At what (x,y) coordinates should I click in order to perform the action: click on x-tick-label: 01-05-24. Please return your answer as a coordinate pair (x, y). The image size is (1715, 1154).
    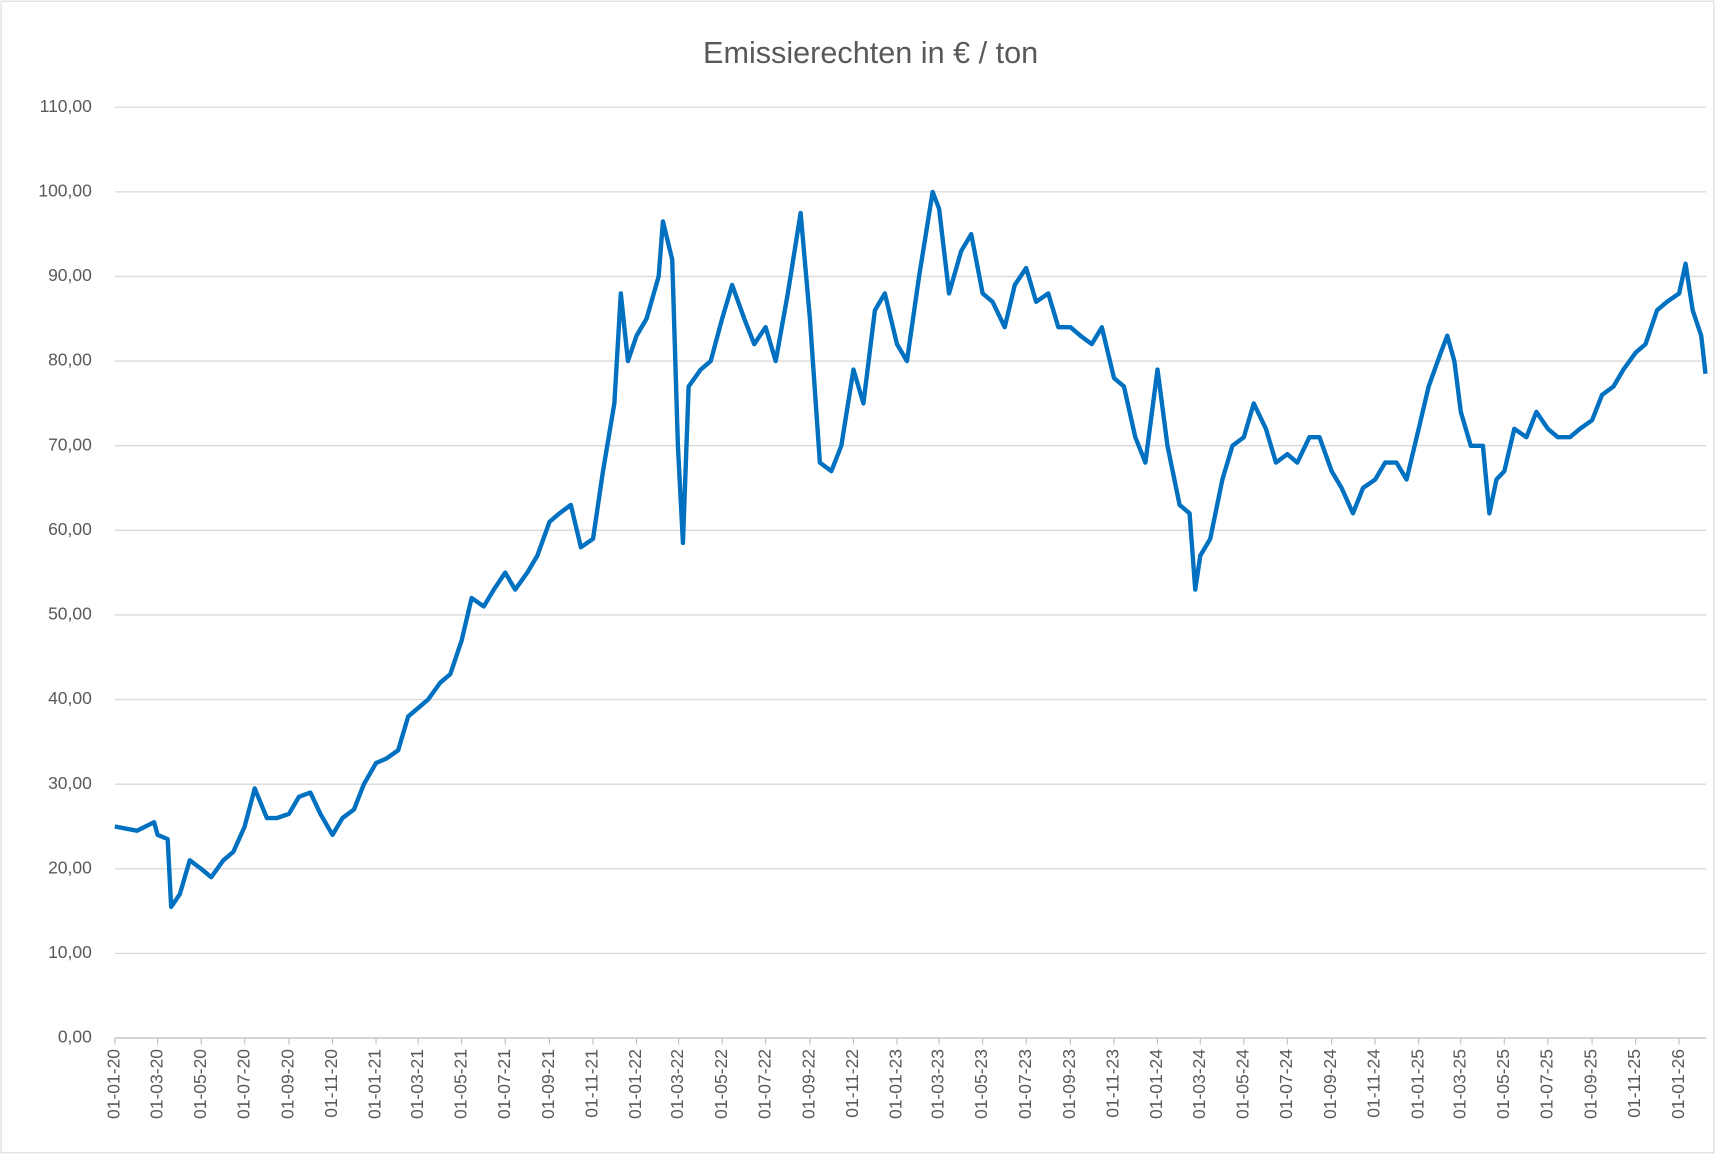
    Looking at the image, I should click on (1242, 1084).